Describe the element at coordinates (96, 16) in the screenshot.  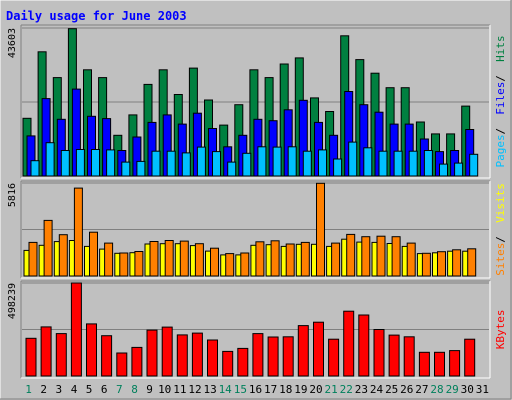
I see `chart-title: Daily usage for June 2003` at that location.